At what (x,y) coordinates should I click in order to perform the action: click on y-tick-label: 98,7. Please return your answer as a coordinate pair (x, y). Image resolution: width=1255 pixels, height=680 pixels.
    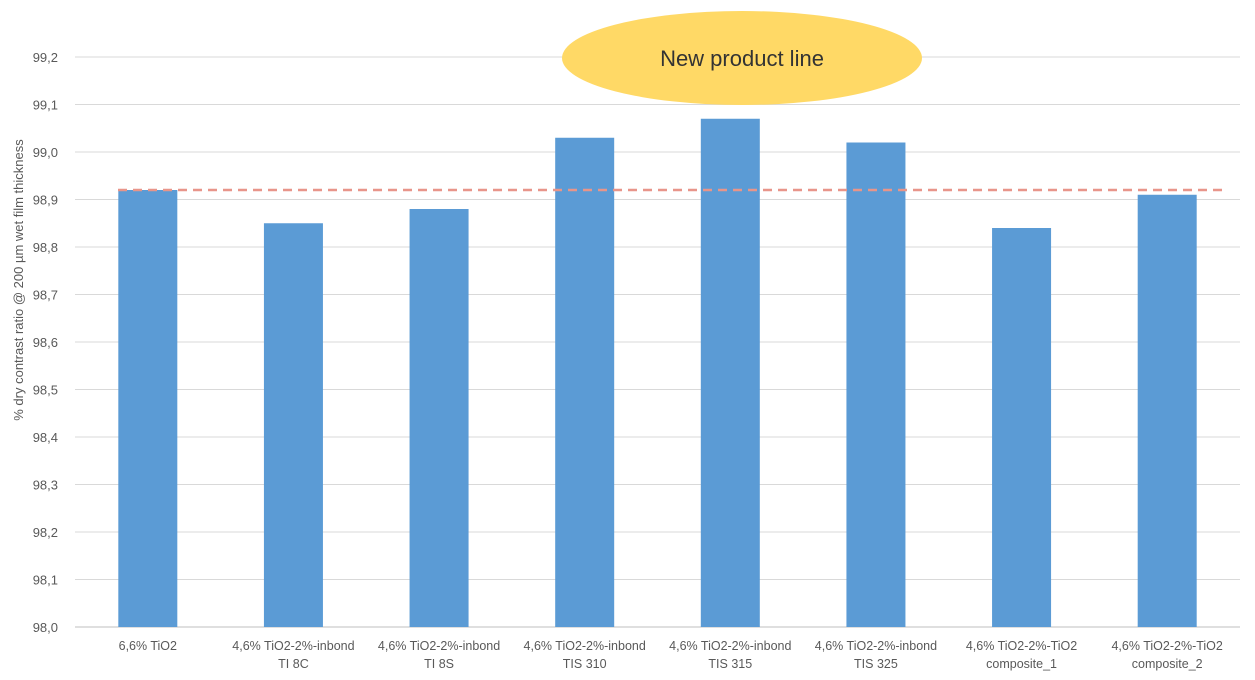
    Looking at the image, I should click on (45, 295).